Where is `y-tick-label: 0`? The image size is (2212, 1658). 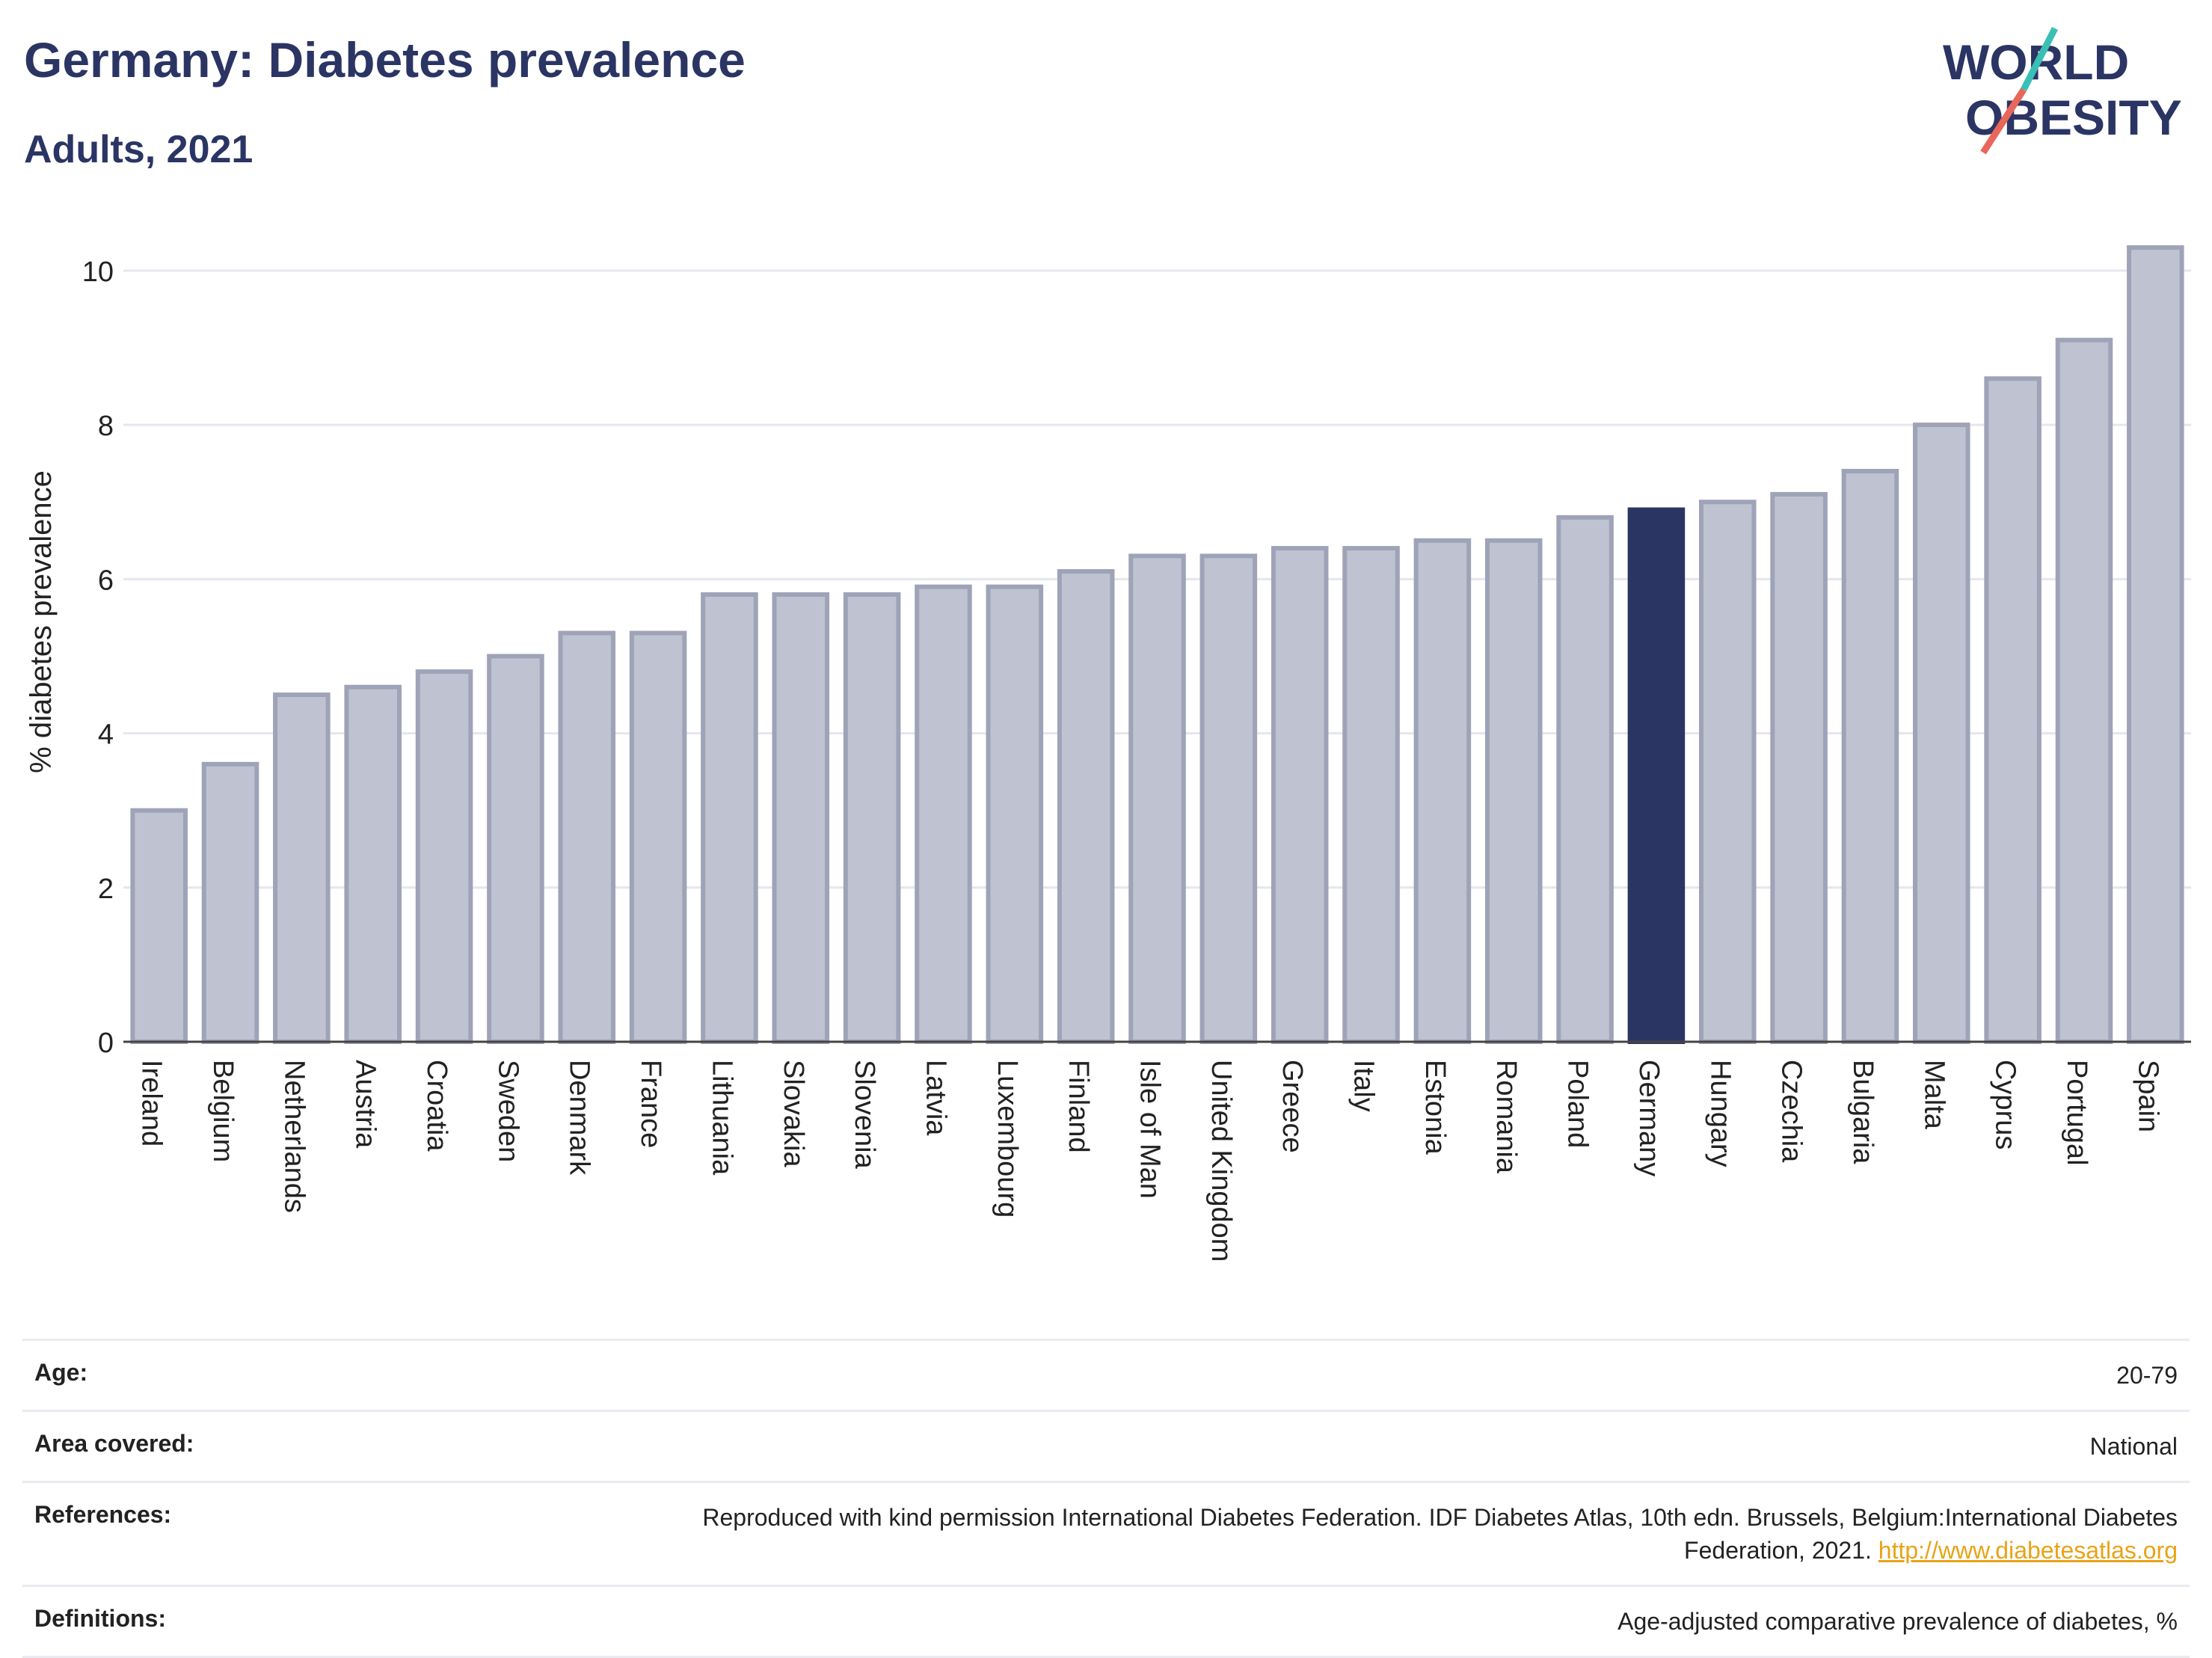
y-tick-label: 0 is located at coordinates (106, 1043).